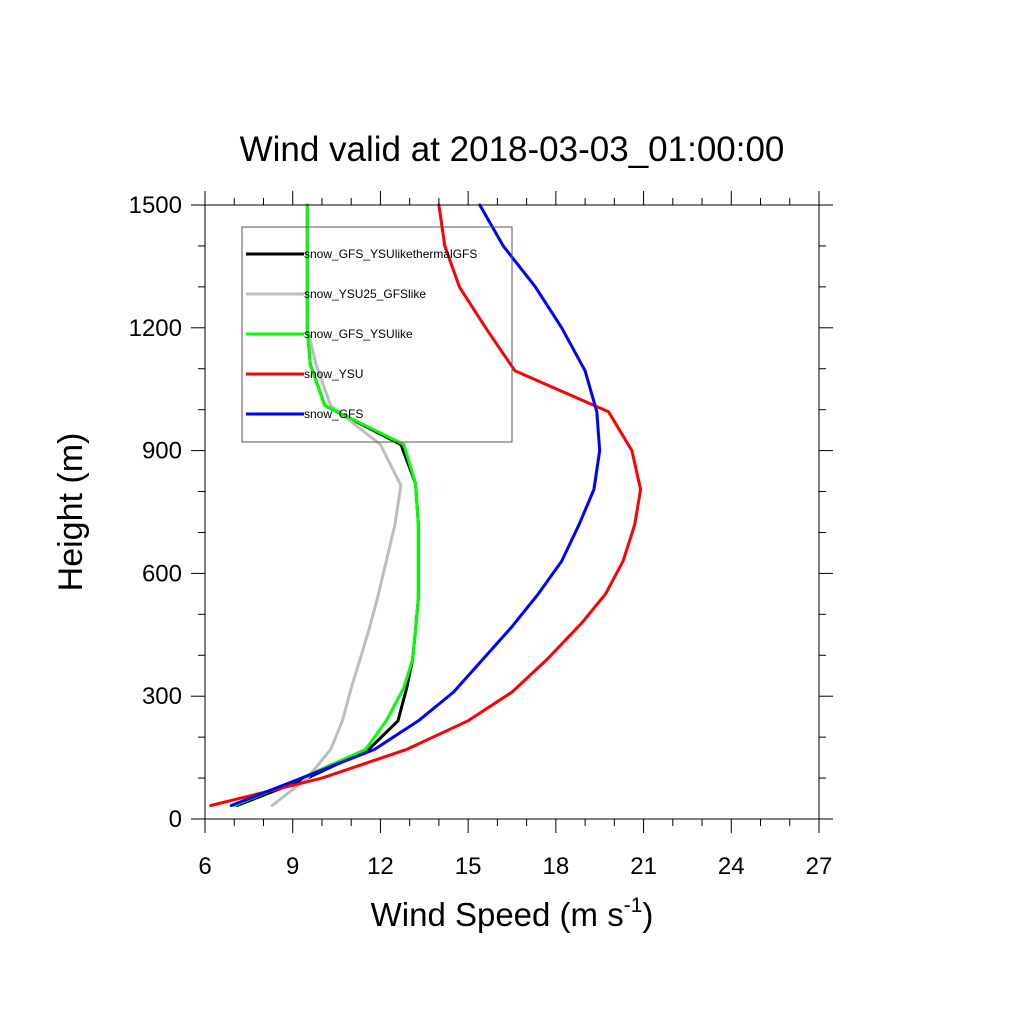  I want to click on x-axis-label-superscript: -1, so click(633, 905).